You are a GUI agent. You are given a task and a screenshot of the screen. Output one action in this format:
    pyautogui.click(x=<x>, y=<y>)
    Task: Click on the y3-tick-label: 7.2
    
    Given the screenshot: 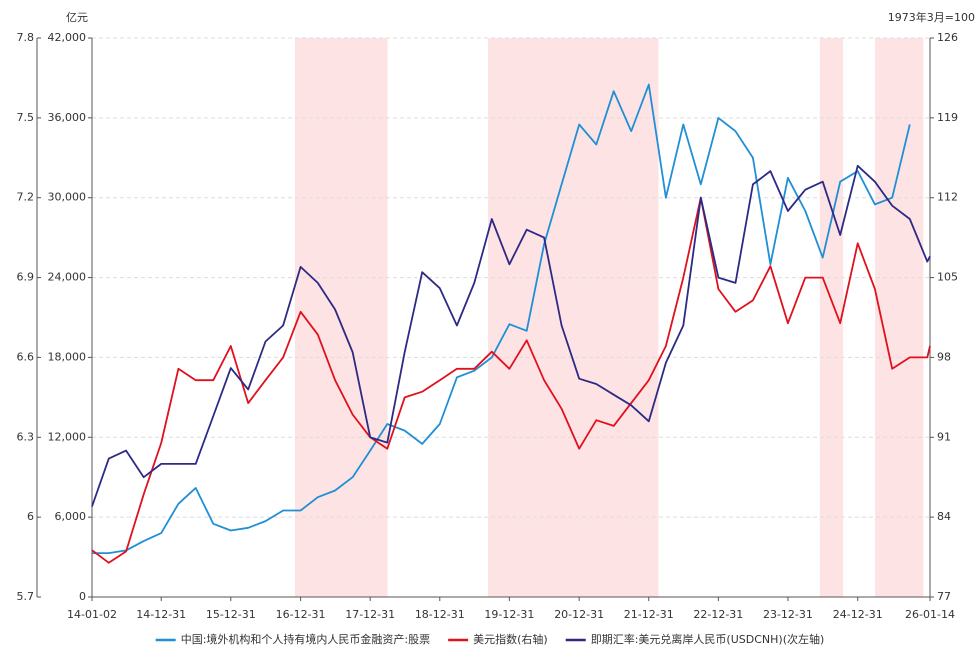 What is the action you would take?
    pyautogui.click(x=26, y=197)
    